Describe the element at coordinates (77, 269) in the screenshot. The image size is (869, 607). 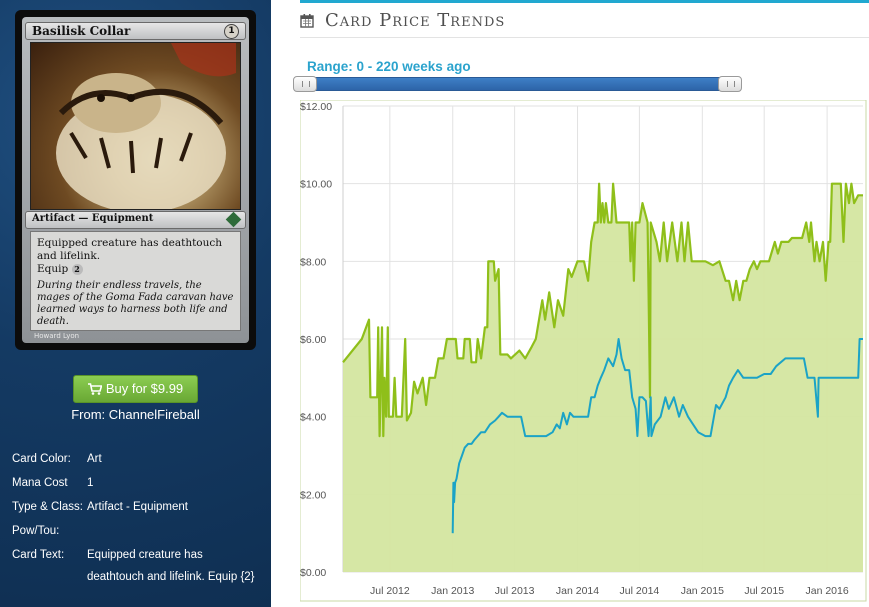
I see `equip-cost-icon: 2` at that location.